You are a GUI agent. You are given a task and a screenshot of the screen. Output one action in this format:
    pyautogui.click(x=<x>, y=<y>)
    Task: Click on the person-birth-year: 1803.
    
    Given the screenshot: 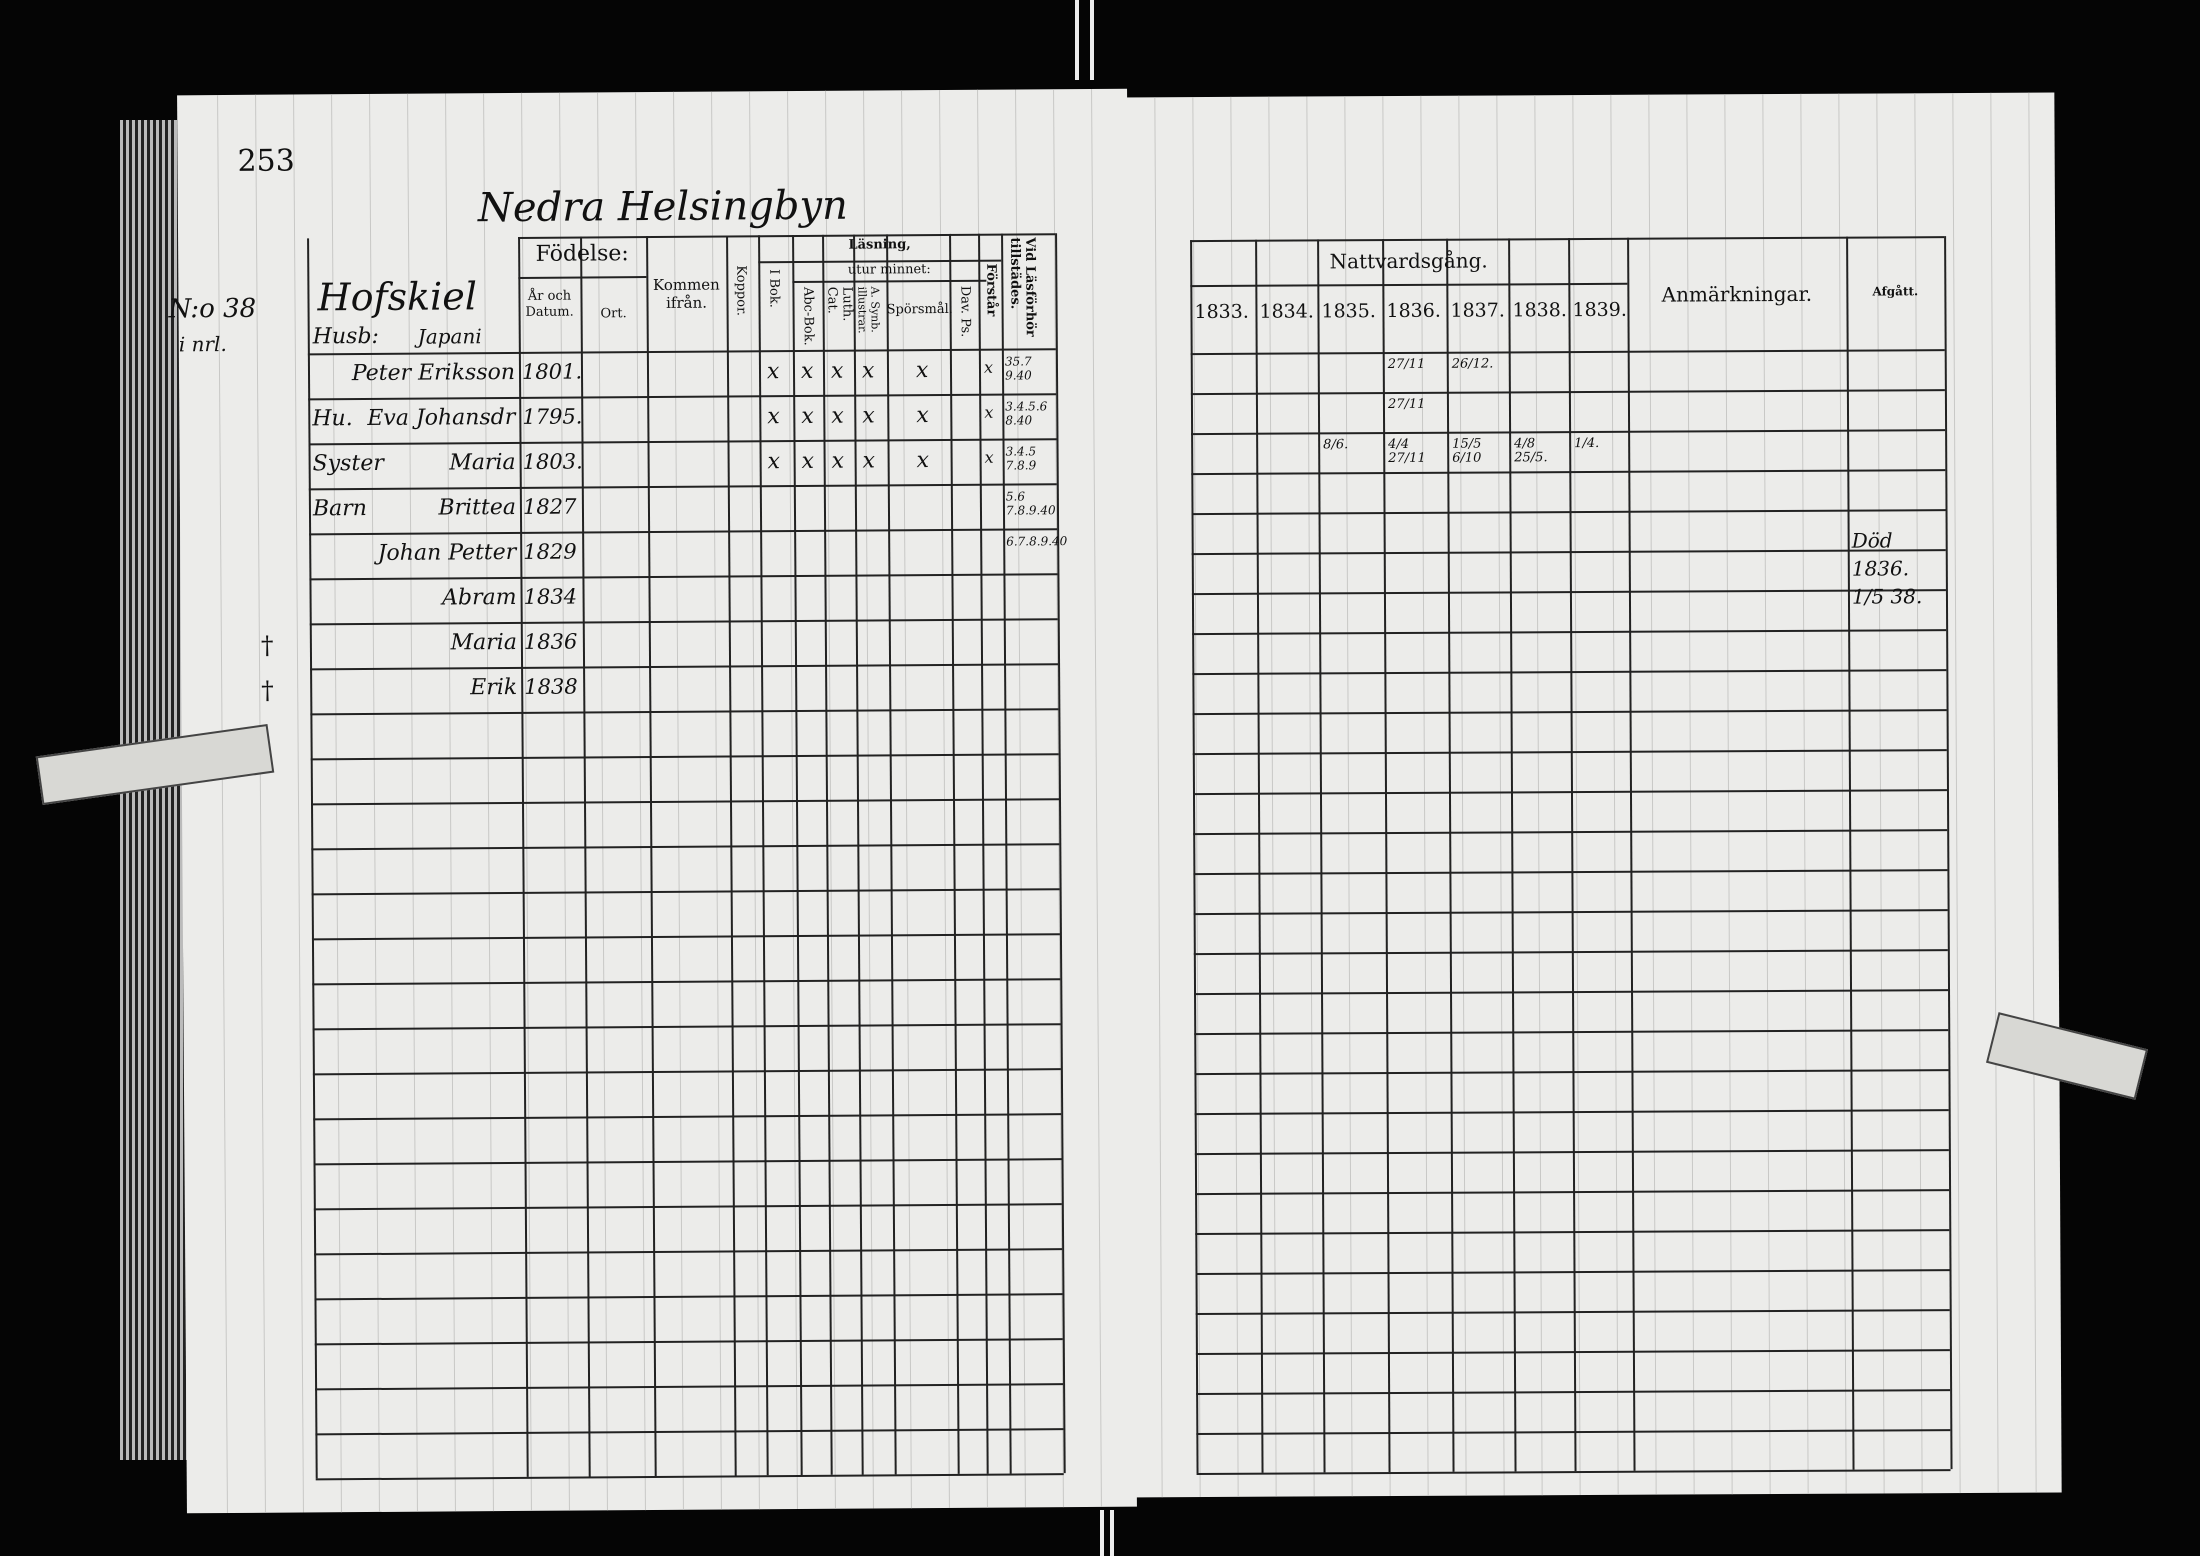 What is the action you would take?
    pyautogui.click(x=552, y=461)
    